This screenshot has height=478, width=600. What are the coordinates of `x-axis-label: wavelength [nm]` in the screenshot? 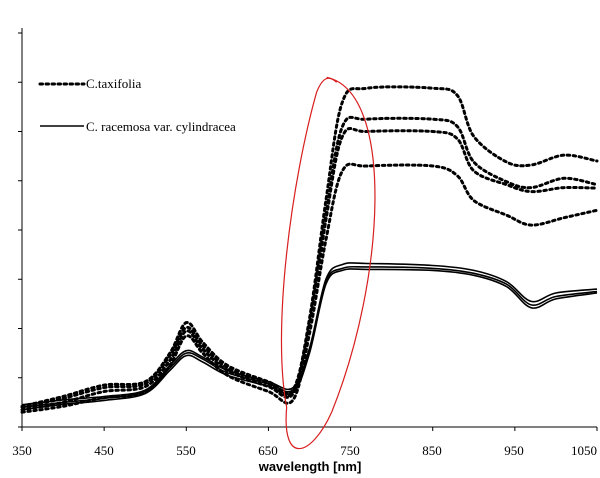 It's located at (310, 466).